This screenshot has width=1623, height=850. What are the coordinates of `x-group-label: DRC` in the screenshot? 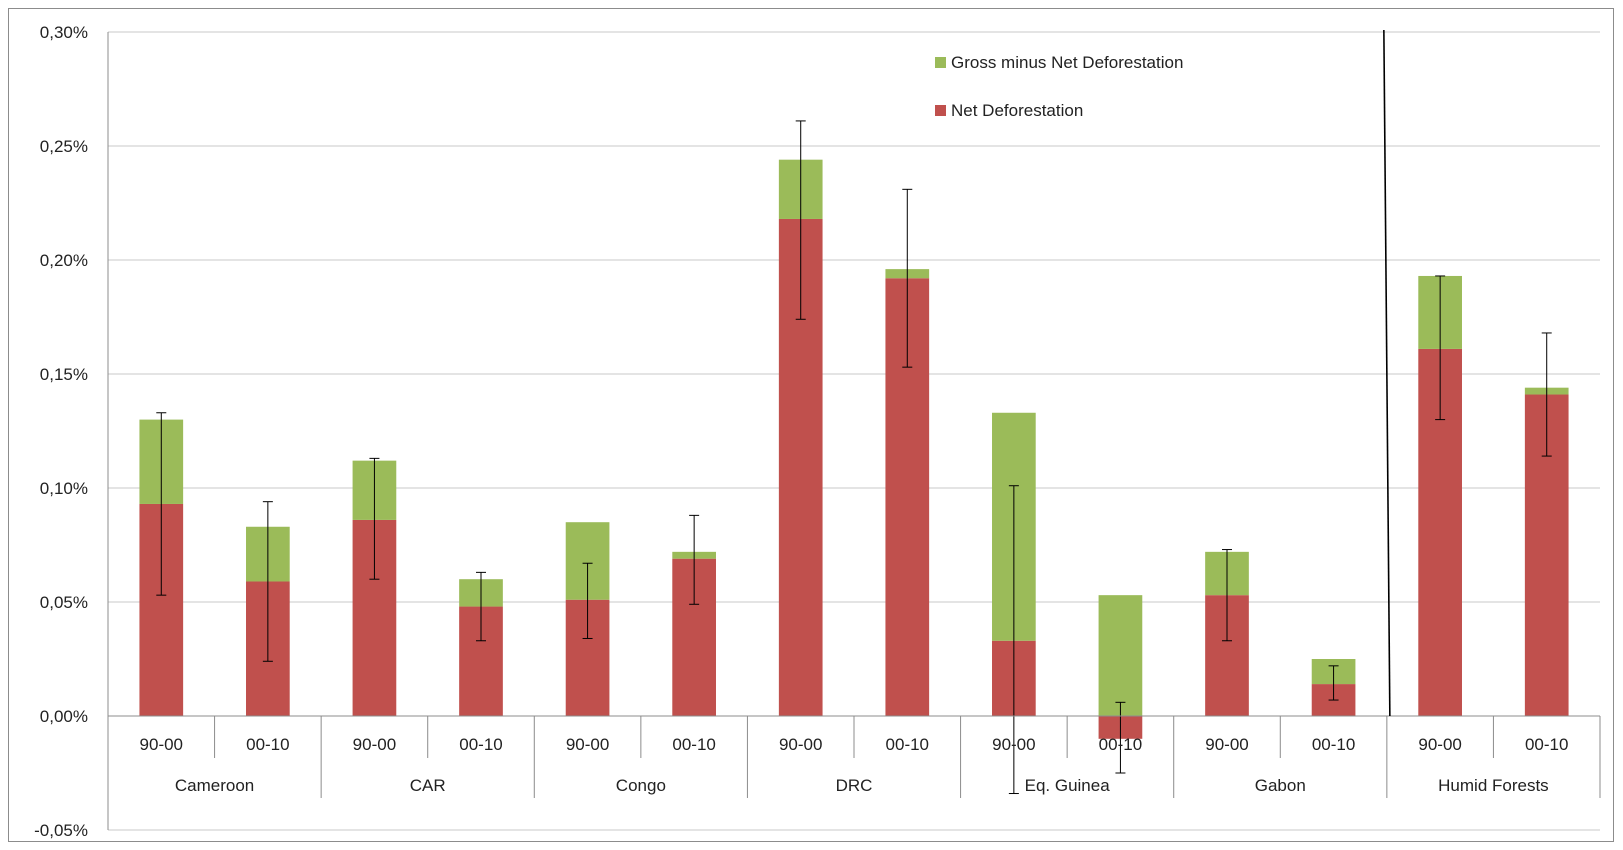 It's located at (854, 785).